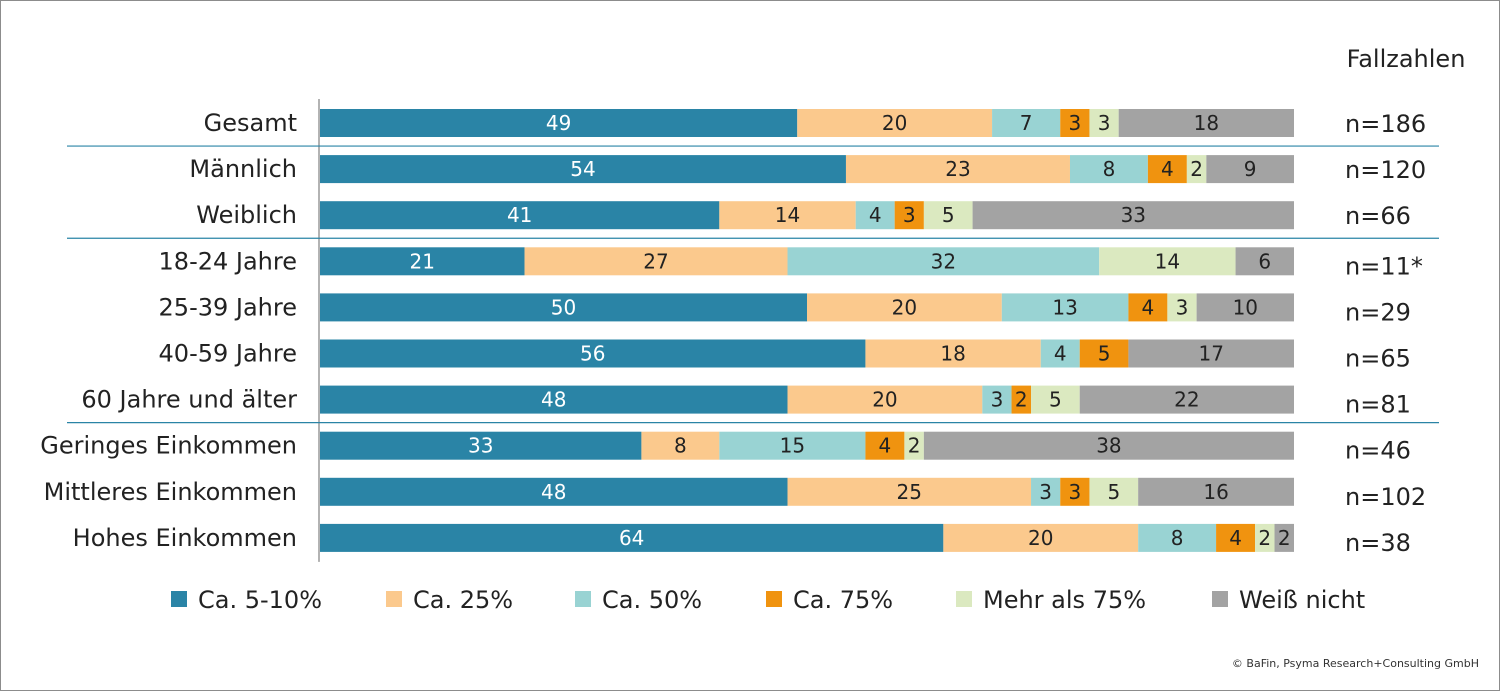  What do you see at coordinates (1355, 663) in the screenshot?
I see `copyright-footer: © BaFin, Psyma Research+Consulting GmbH` at bounding box center [1355, 663].